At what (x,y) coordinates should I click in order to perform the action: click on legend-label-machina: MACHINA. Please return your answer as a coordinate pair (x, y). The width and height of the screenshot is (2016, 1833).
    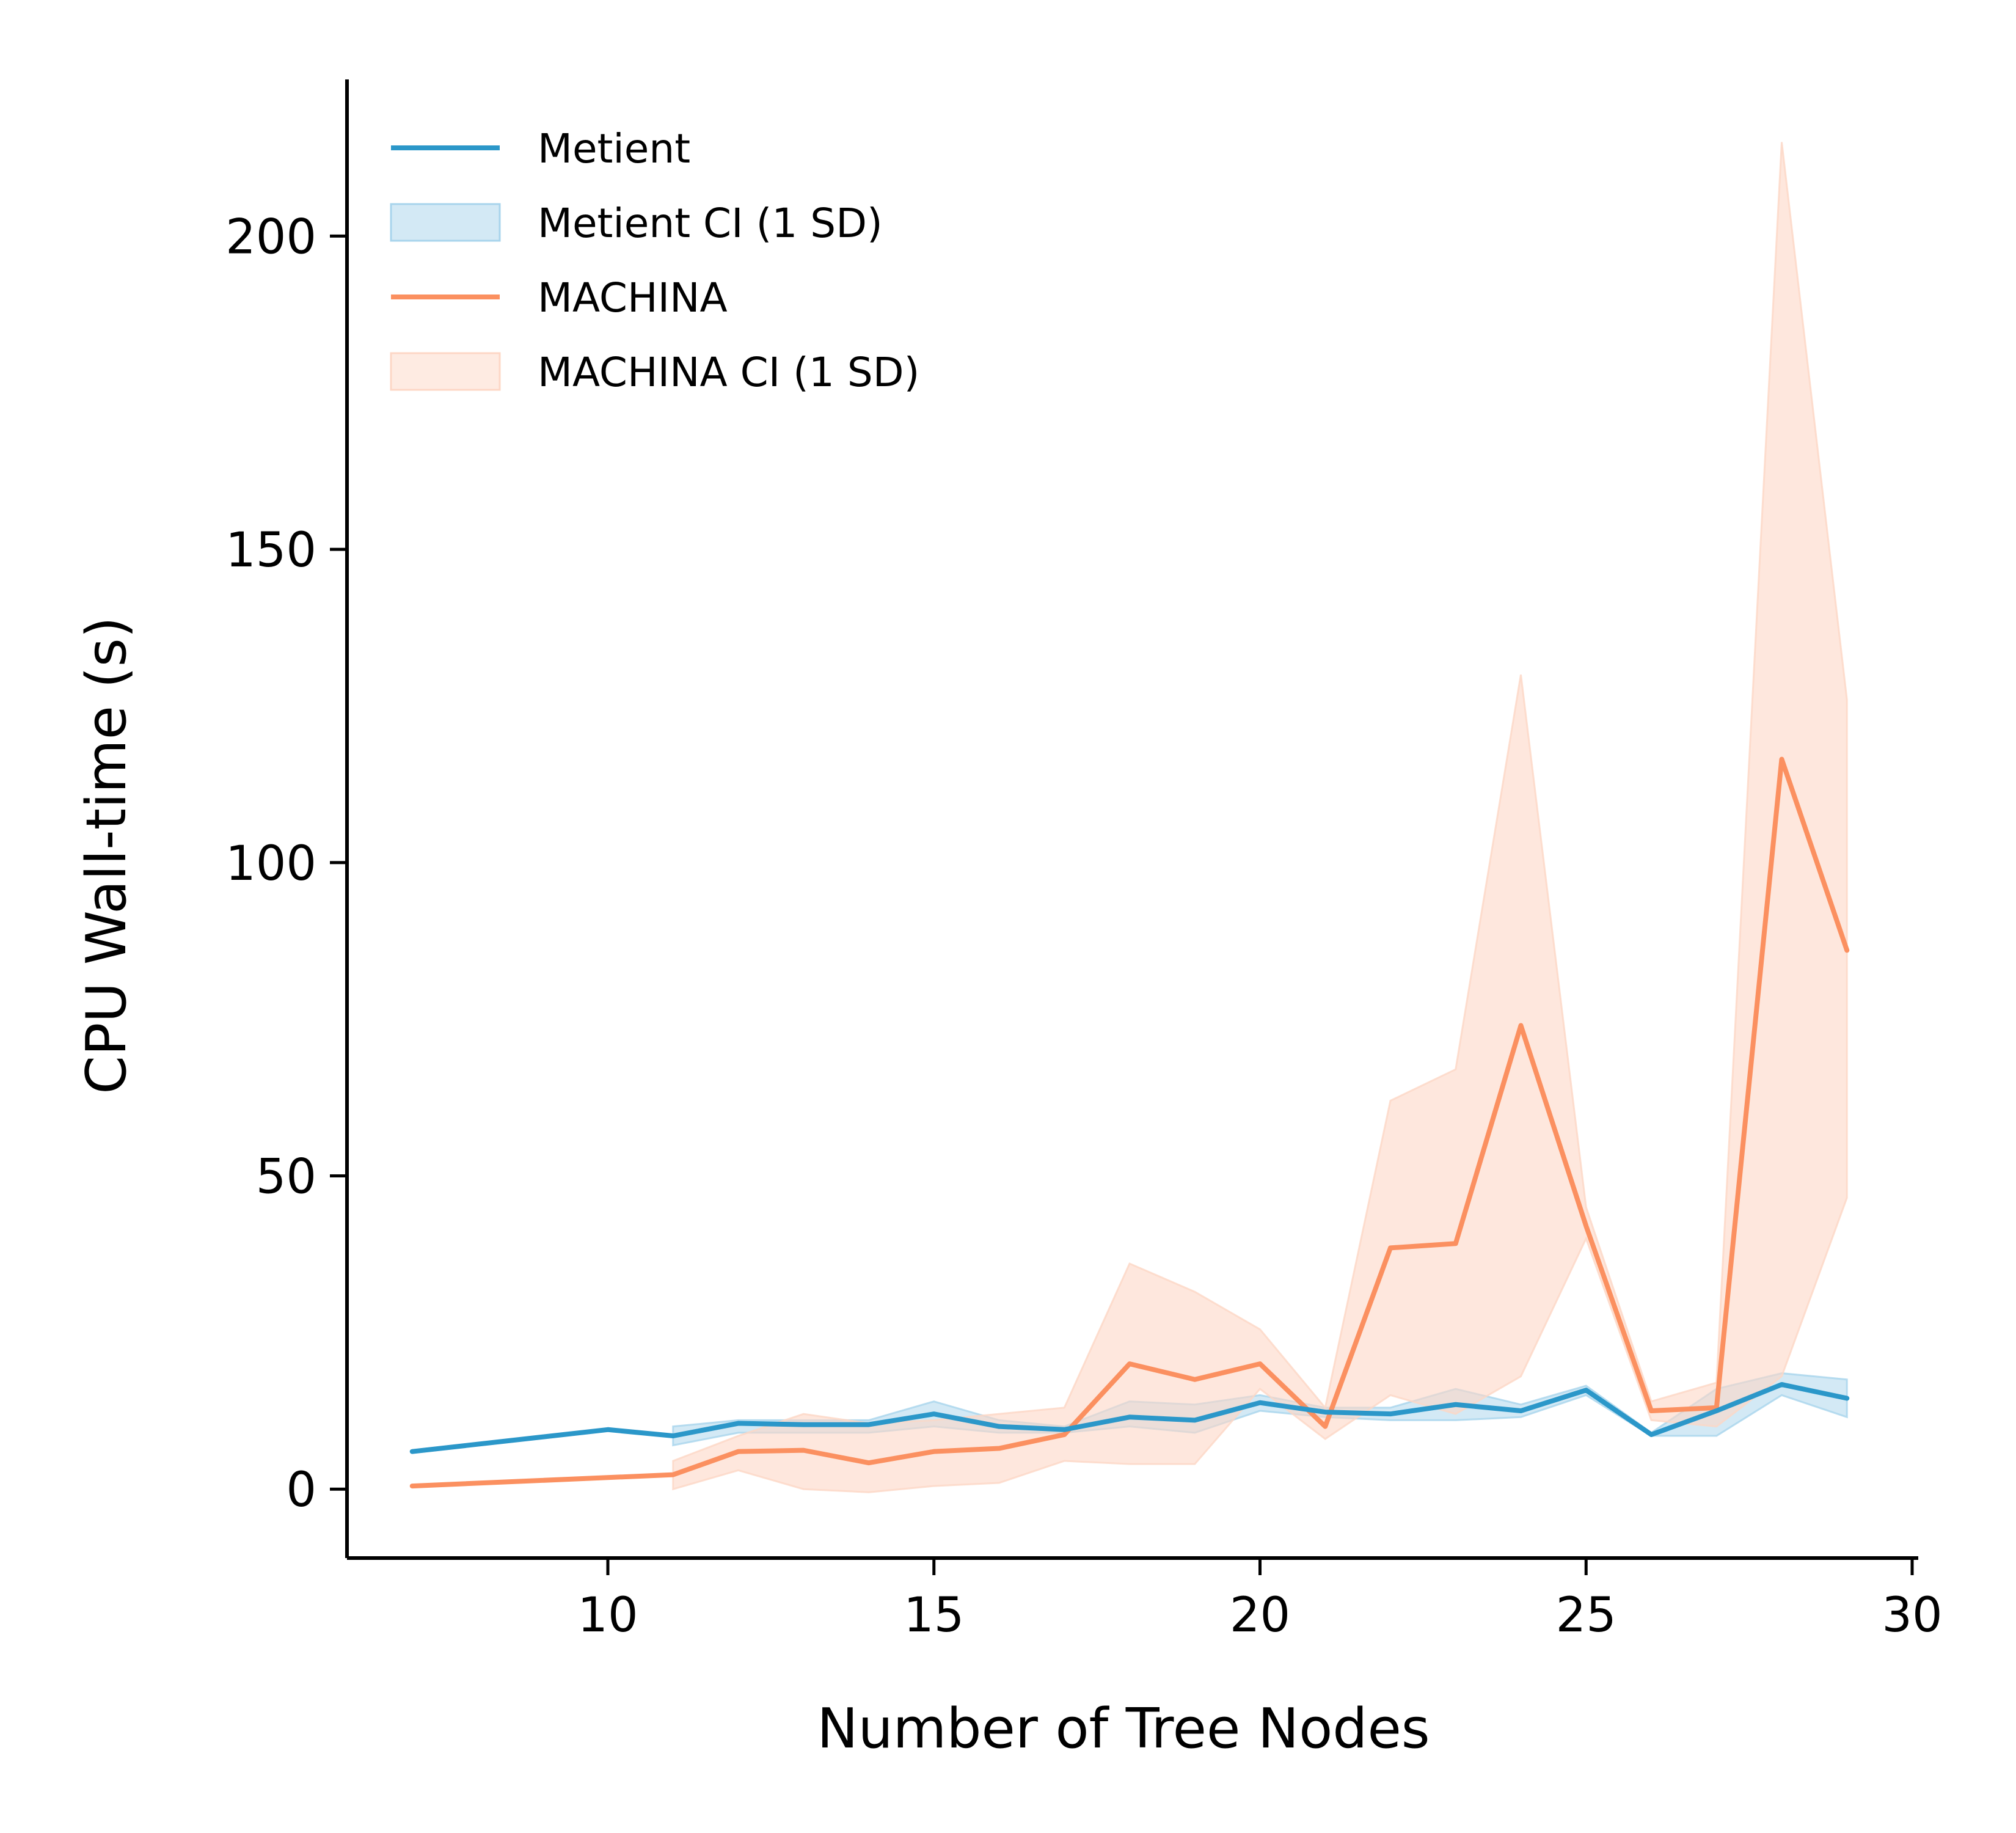
    Looking at the image, I should click on (633, 297).